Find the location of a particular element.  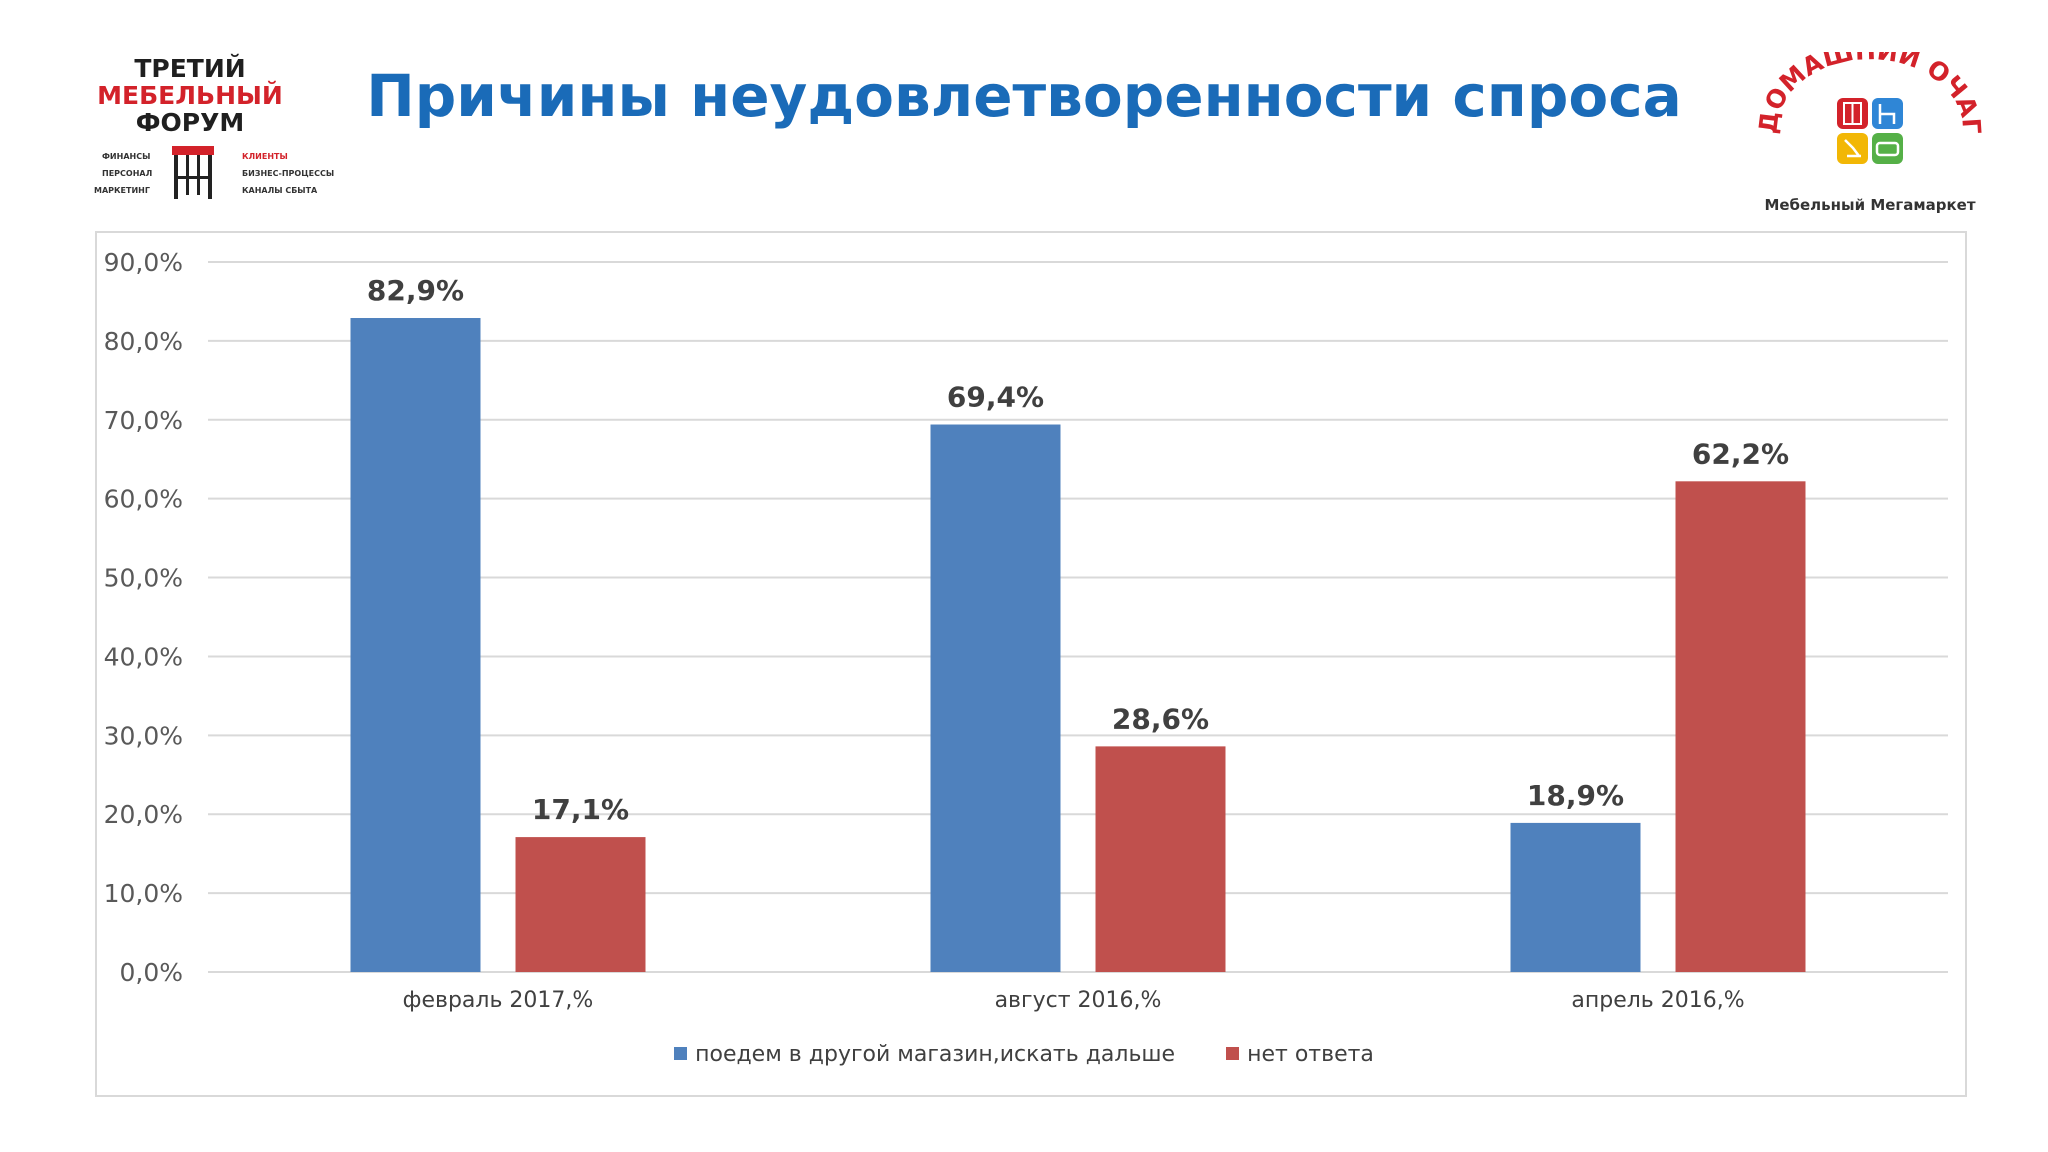

store-logo: ДОМАШНИЙ ОЧАГ Мебельный Мегамаркет is located at coordinates (1869, 129).